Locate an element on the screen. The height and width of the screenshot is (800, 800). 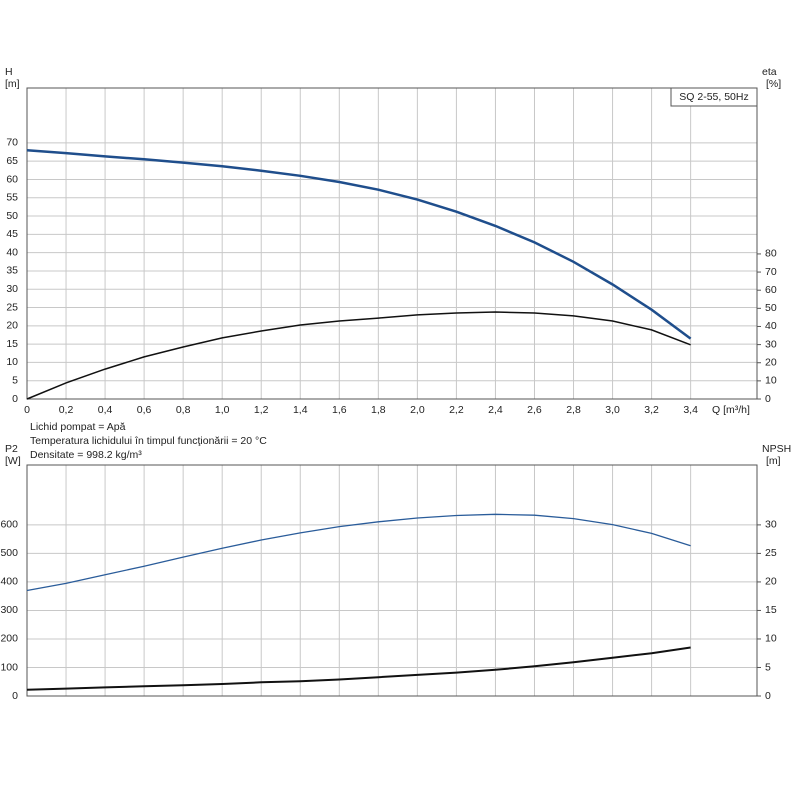
y-tick-label: 200 is located at coordinates (9, 639).